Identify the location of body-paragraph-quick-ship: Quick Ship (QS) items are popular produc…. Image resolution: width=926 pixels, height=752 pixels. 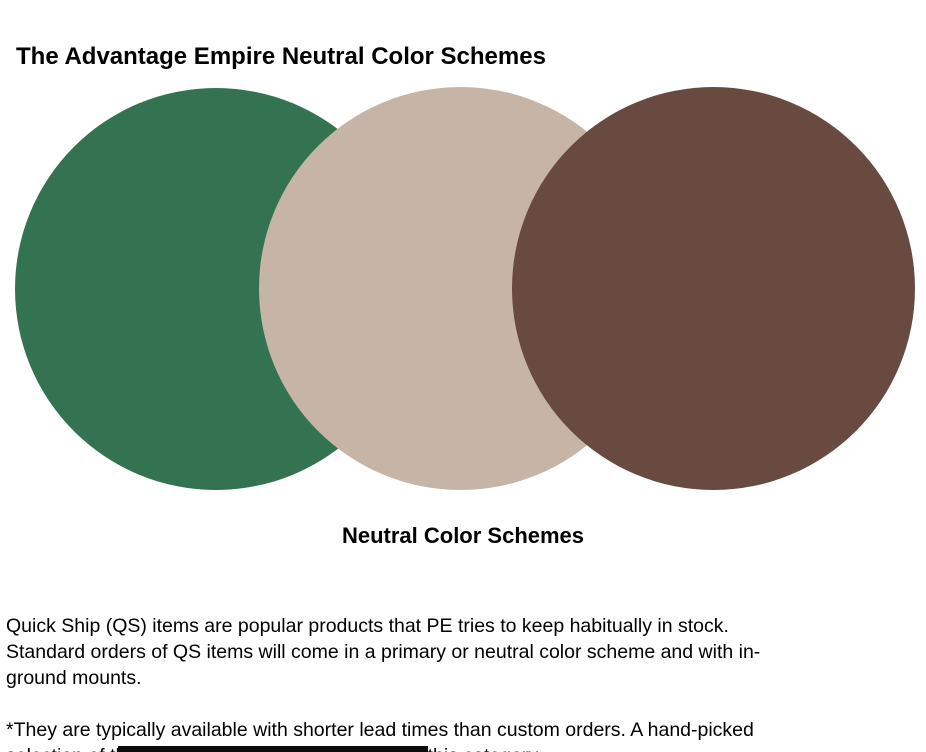
(383, 651).